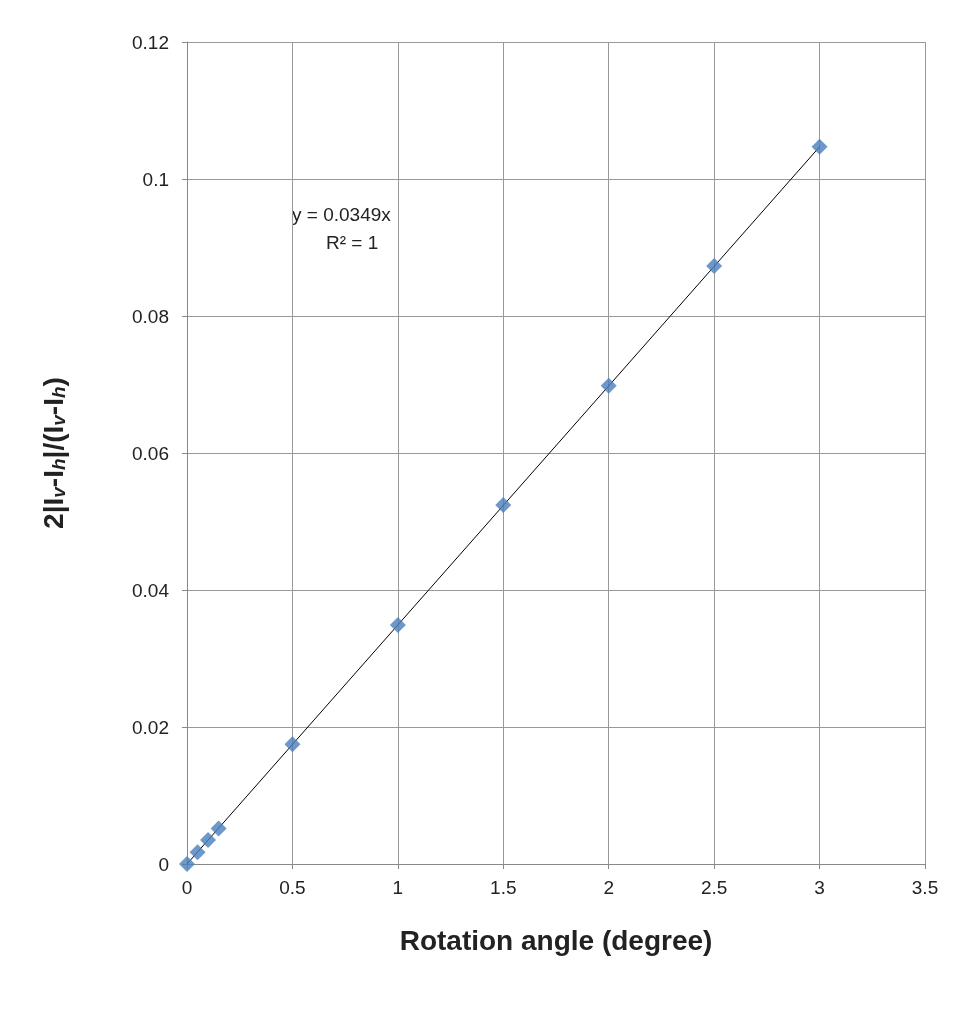  I want to click on y-tick-label: 0.1, so click(155, 179).